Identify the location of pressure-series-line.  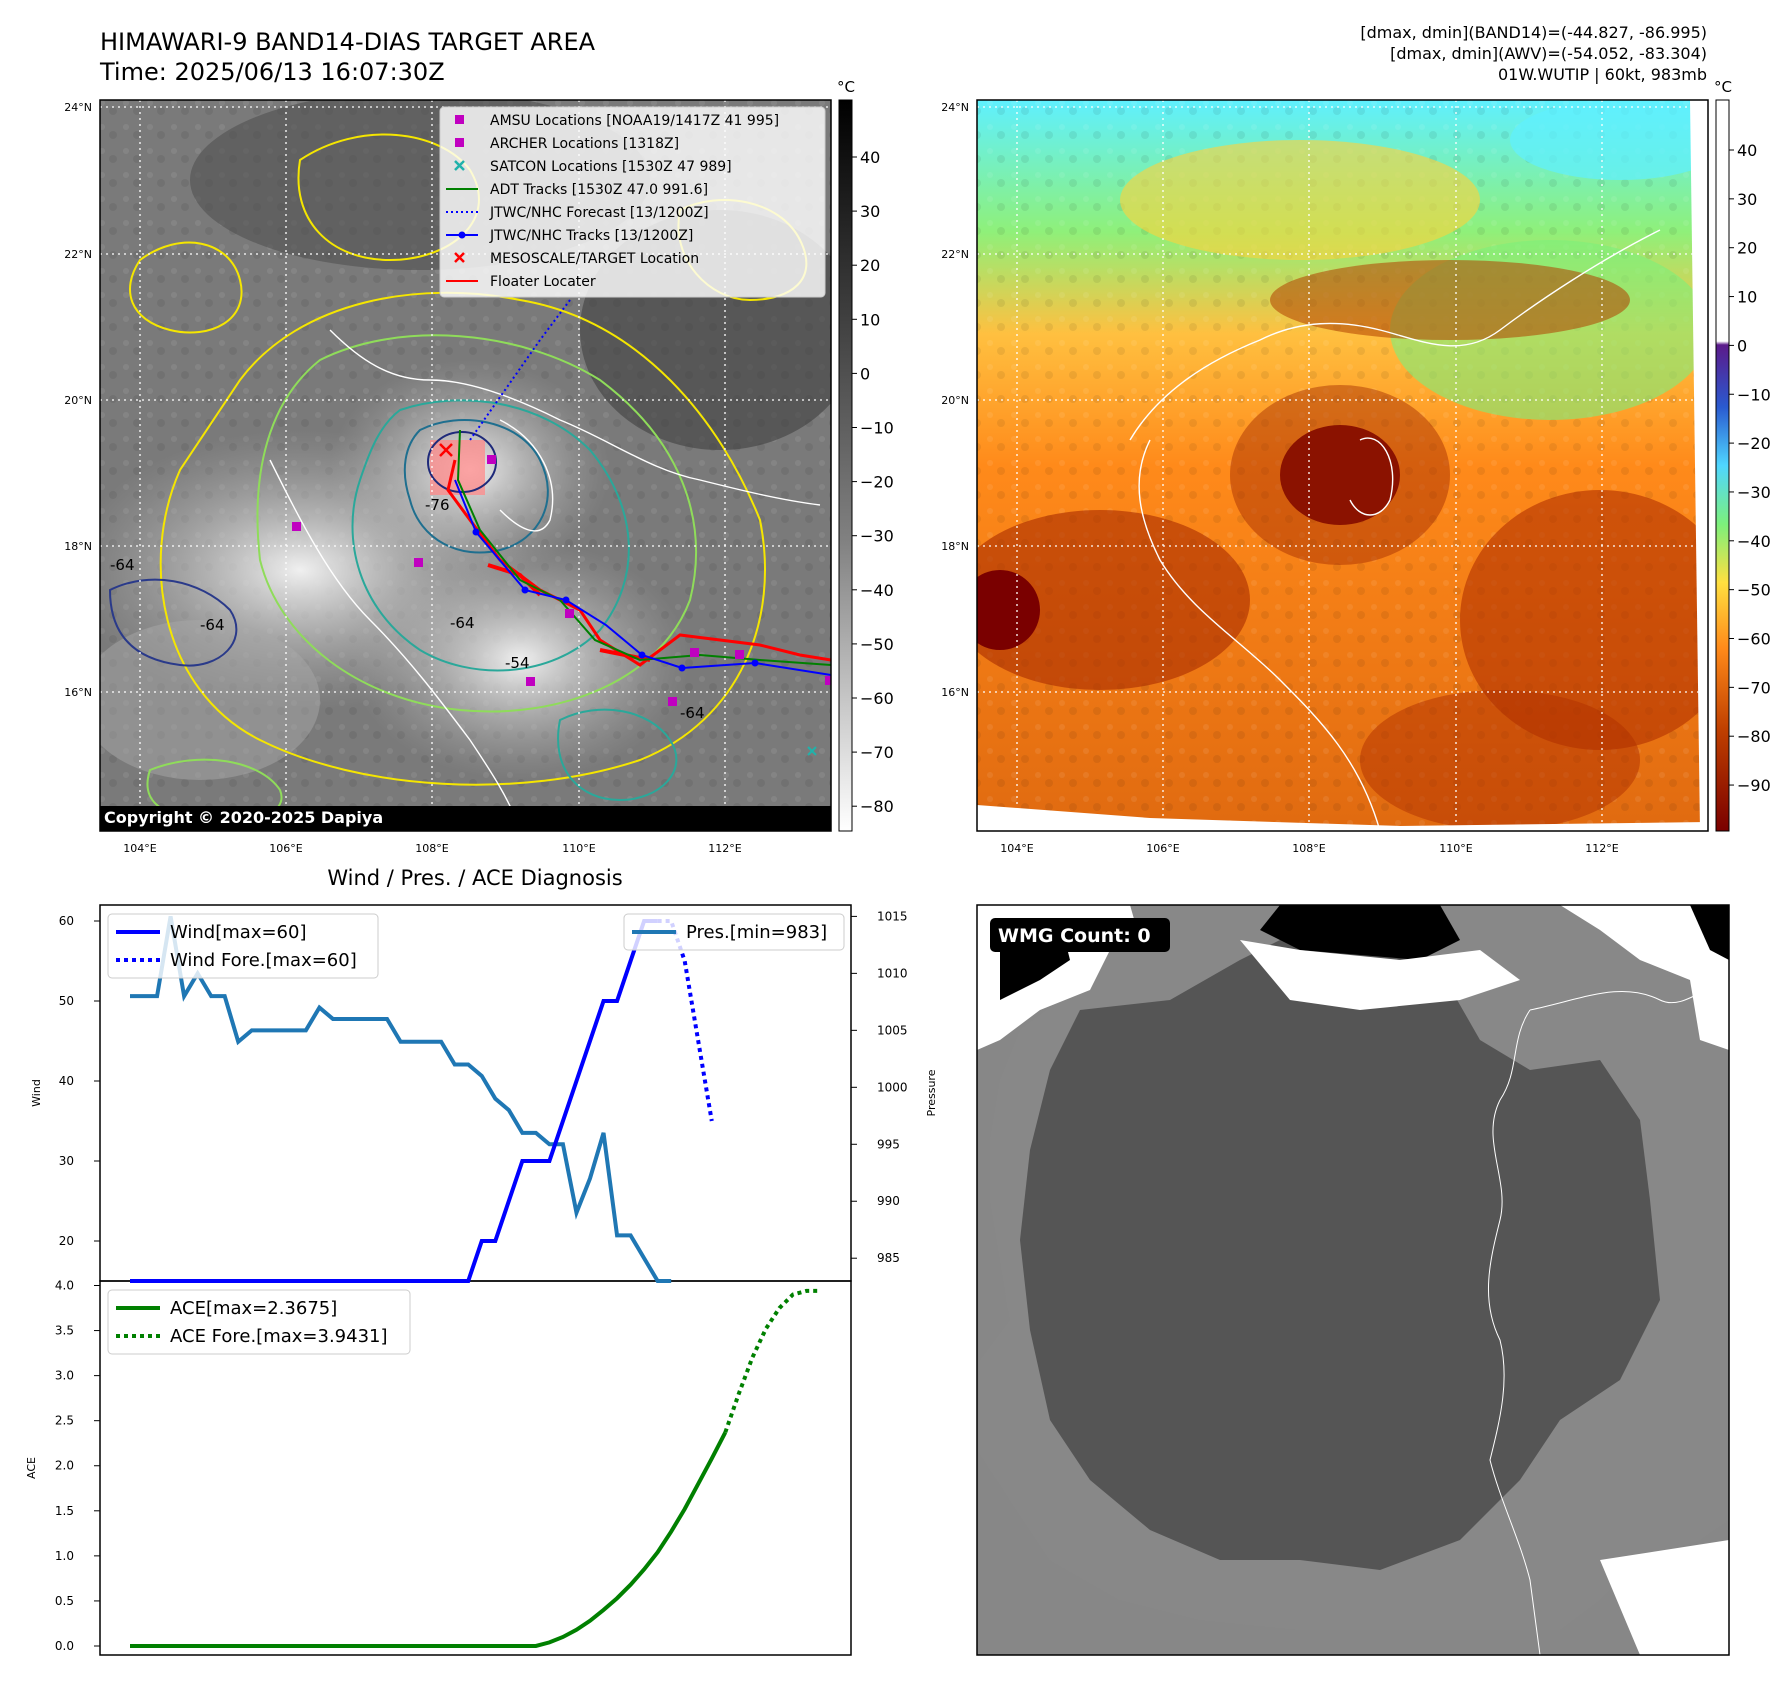
(401, 1099).